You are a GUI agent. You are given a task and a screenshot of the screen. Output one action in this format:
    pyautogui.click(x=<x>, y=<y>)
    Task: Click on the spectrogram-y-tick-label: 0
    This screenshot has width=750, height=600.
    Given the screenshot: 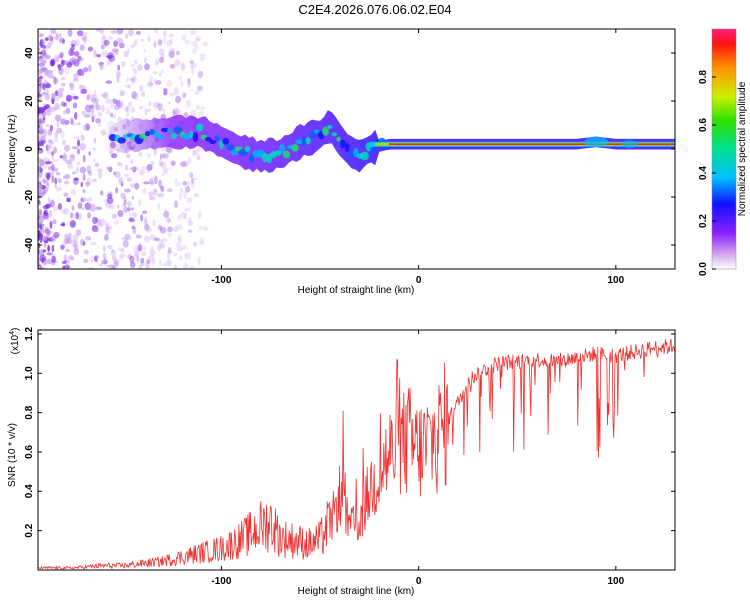 What is the action you would take?
    pyautogui.click(x=29, y=149)
    